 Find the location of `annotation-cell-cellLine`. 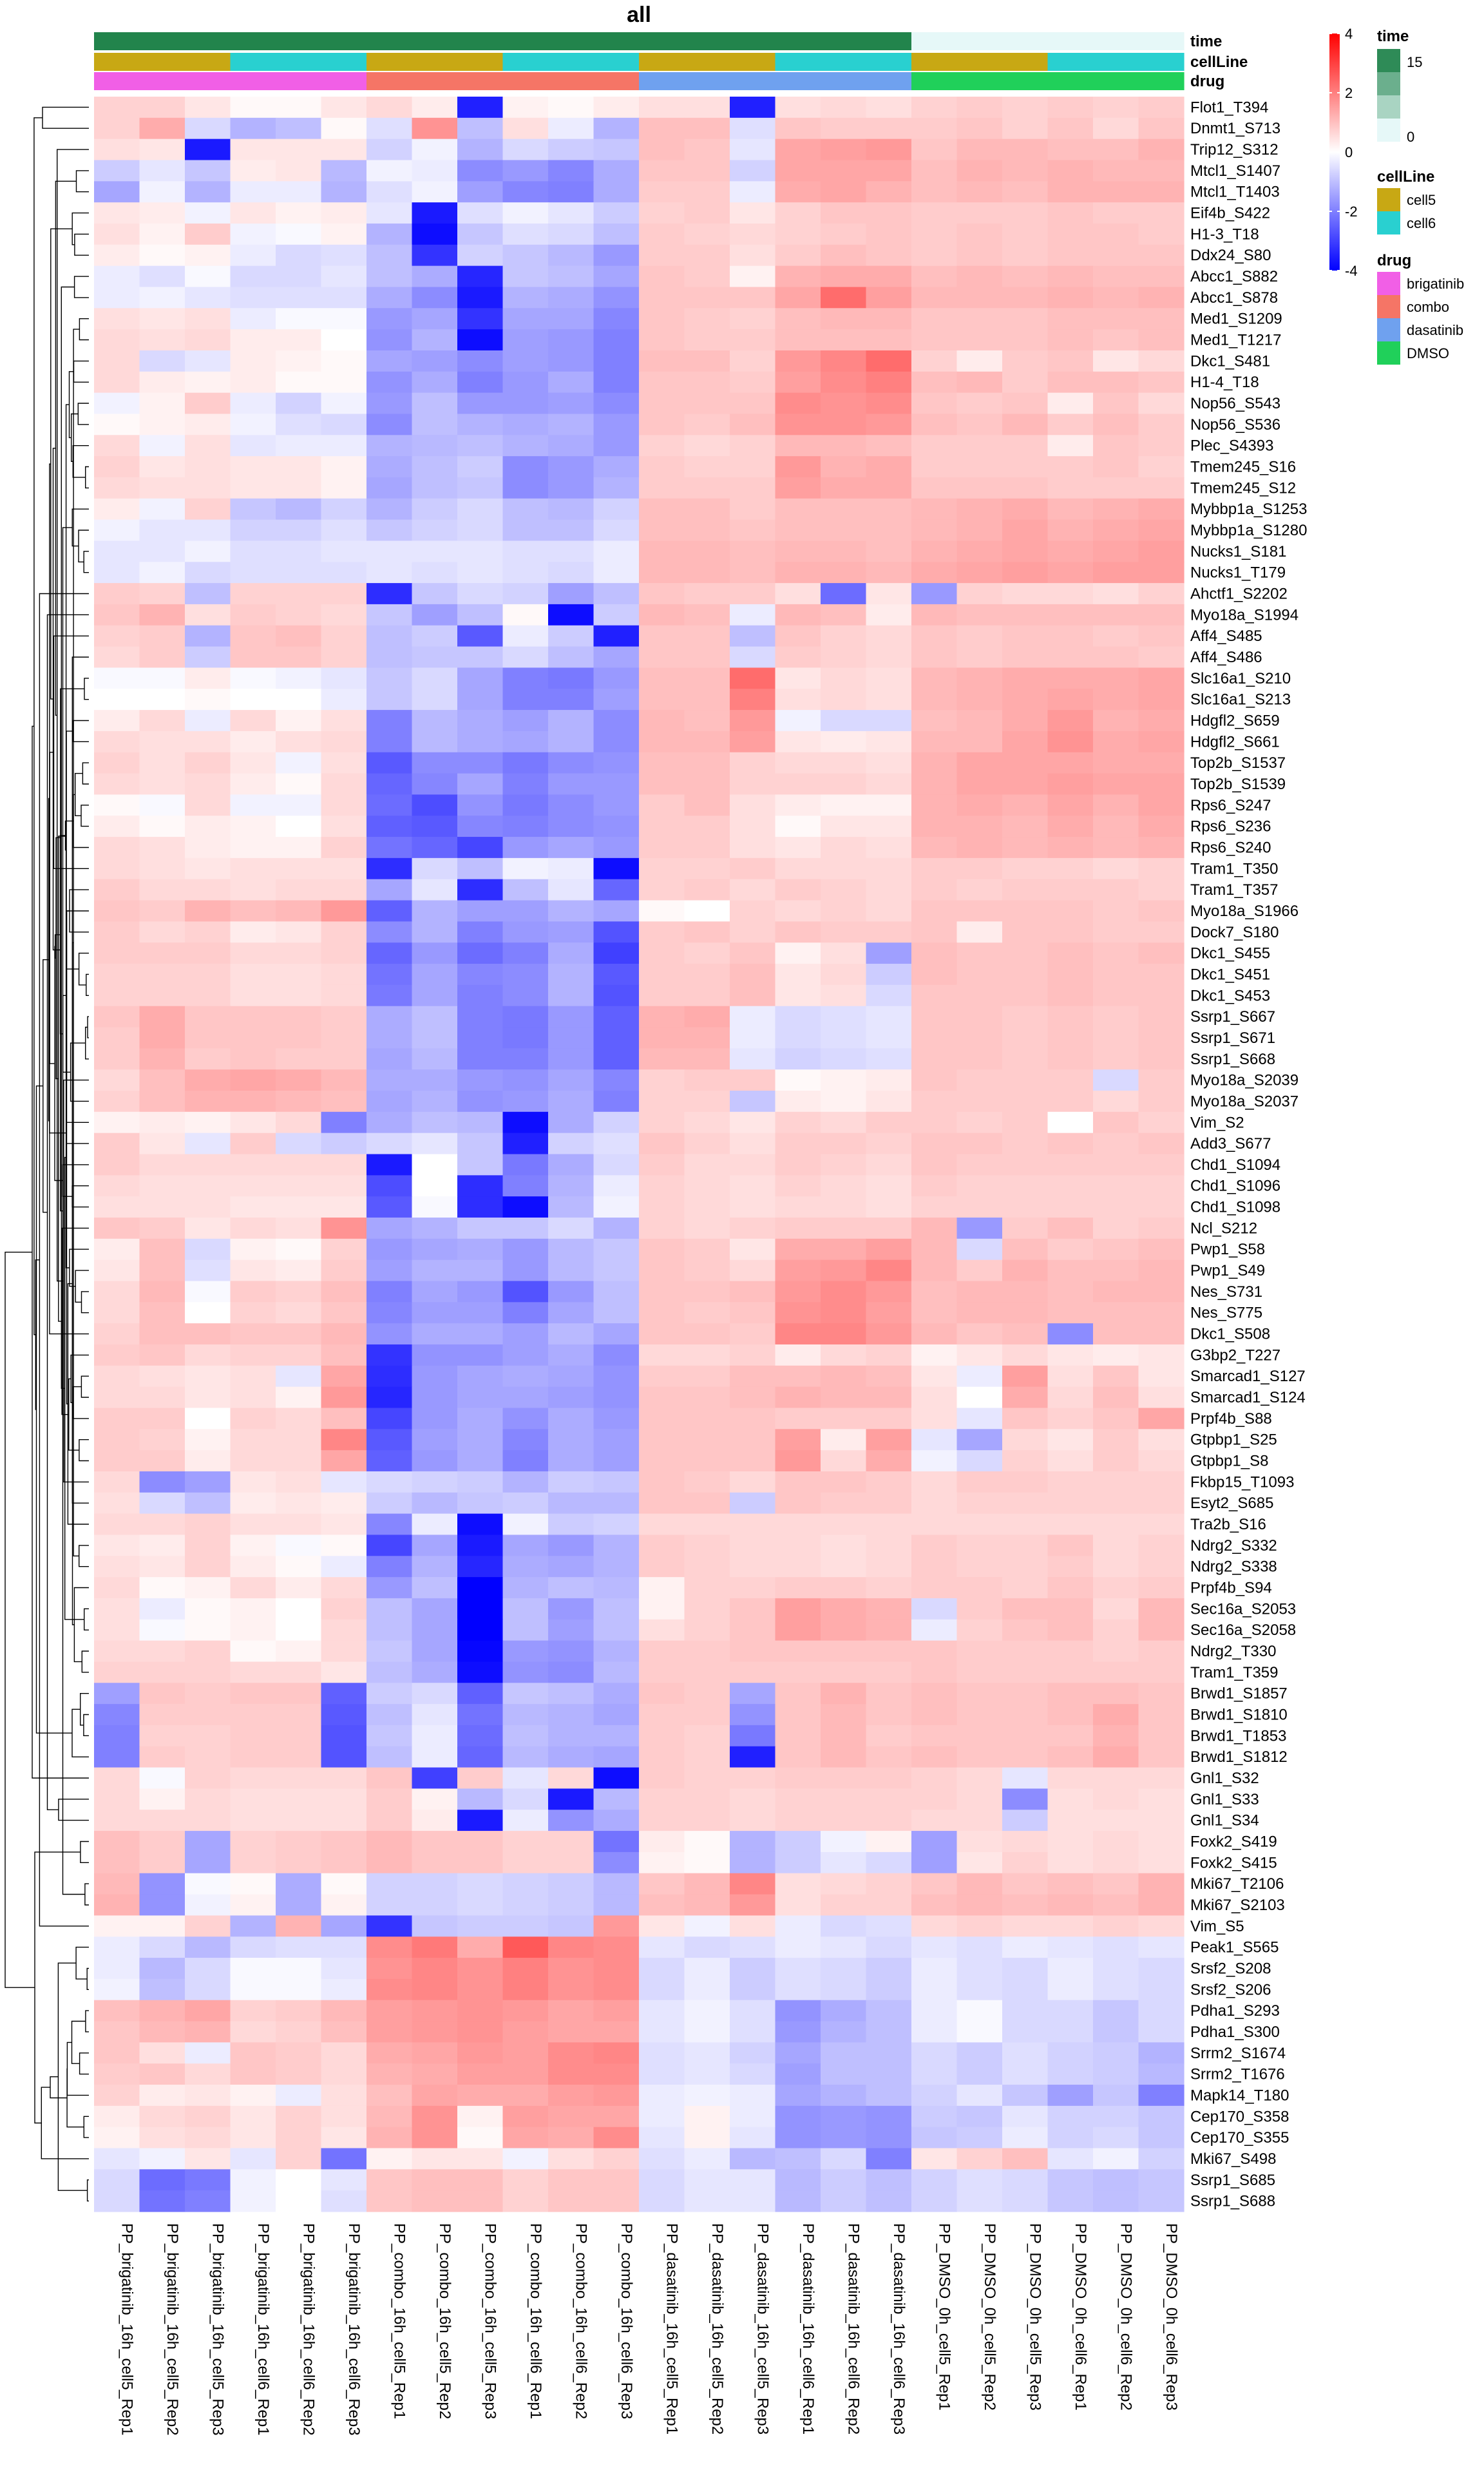

annotation-cell-cellLine is located at coordinates (435, 62).